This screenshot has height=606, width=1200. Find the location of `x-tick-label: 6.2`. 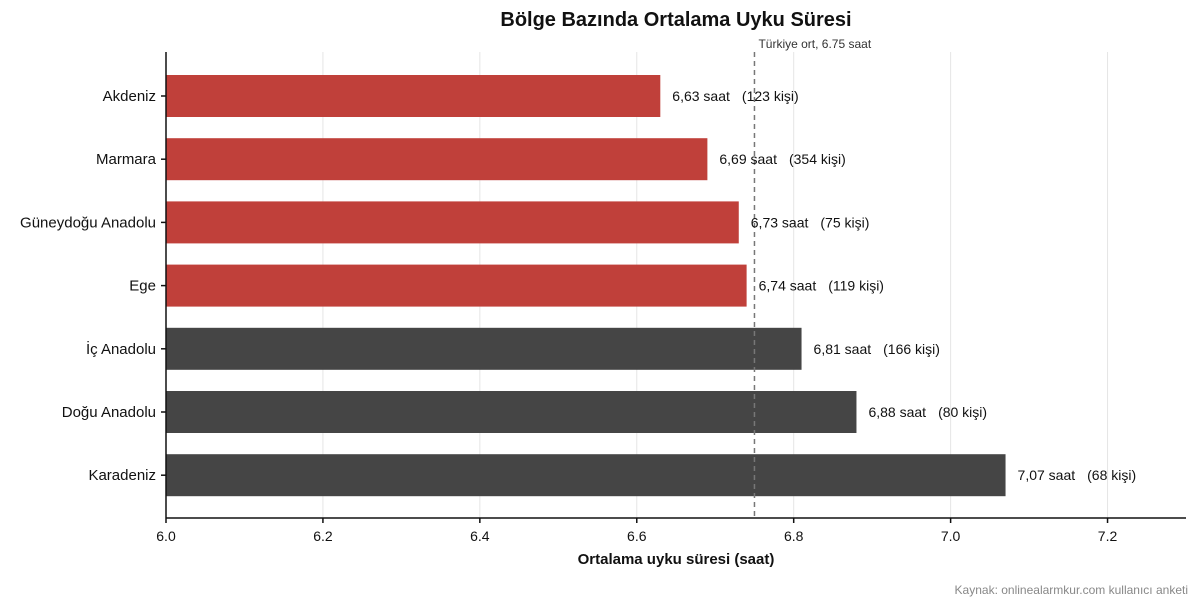

x-tick-label: 6.2 is located at coordinates (323, 536).